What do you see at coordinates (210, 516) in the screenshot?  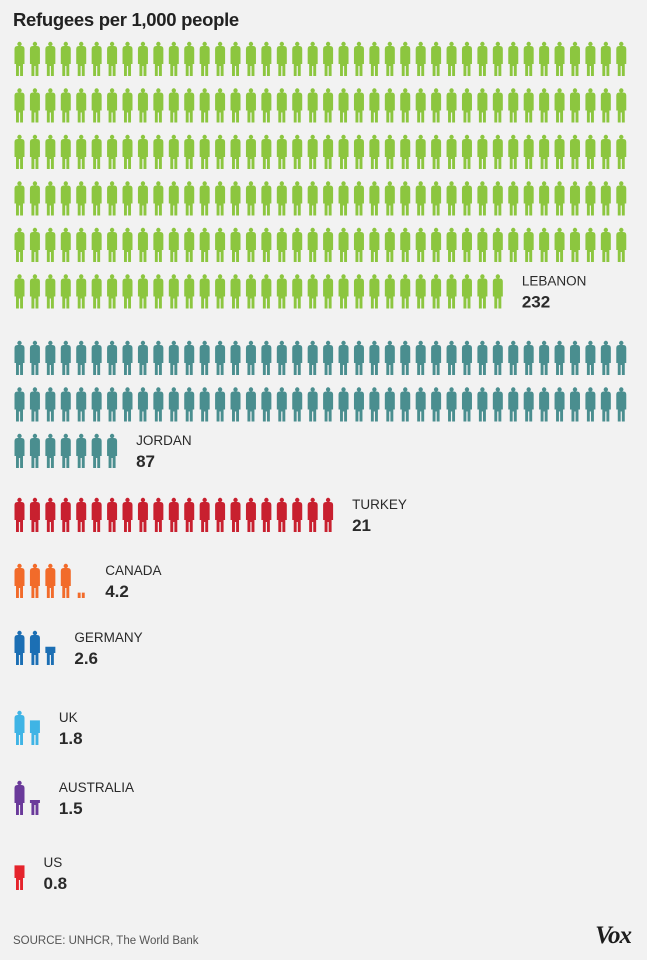 I see `country-group-turkey: TURKEY 21` at bounding box center [210, 516].